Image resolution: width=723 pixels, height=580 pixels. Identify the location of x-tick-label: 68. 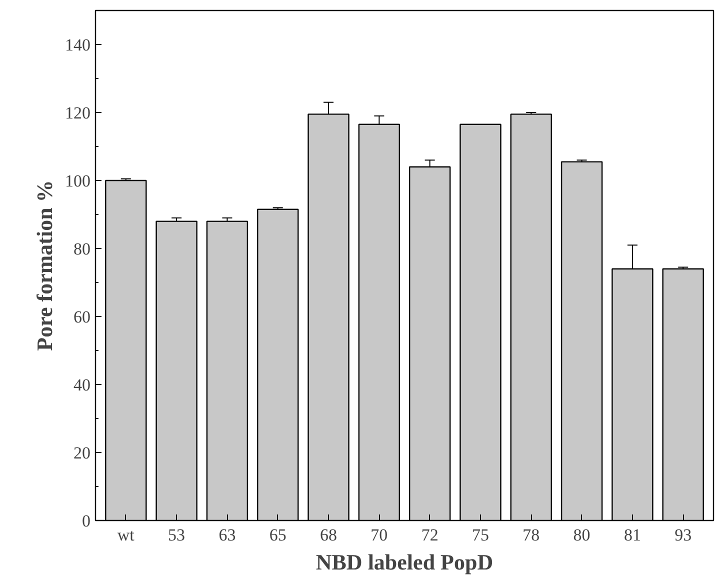
(329, 535).